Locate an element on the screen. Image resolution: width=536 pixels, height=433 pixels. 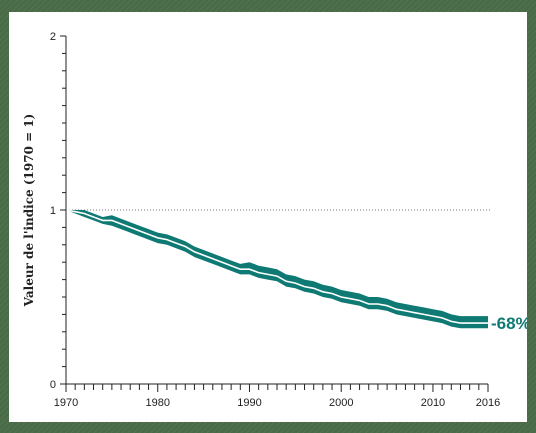
y-tick-label: 1 is located at coordinates (53, 211).